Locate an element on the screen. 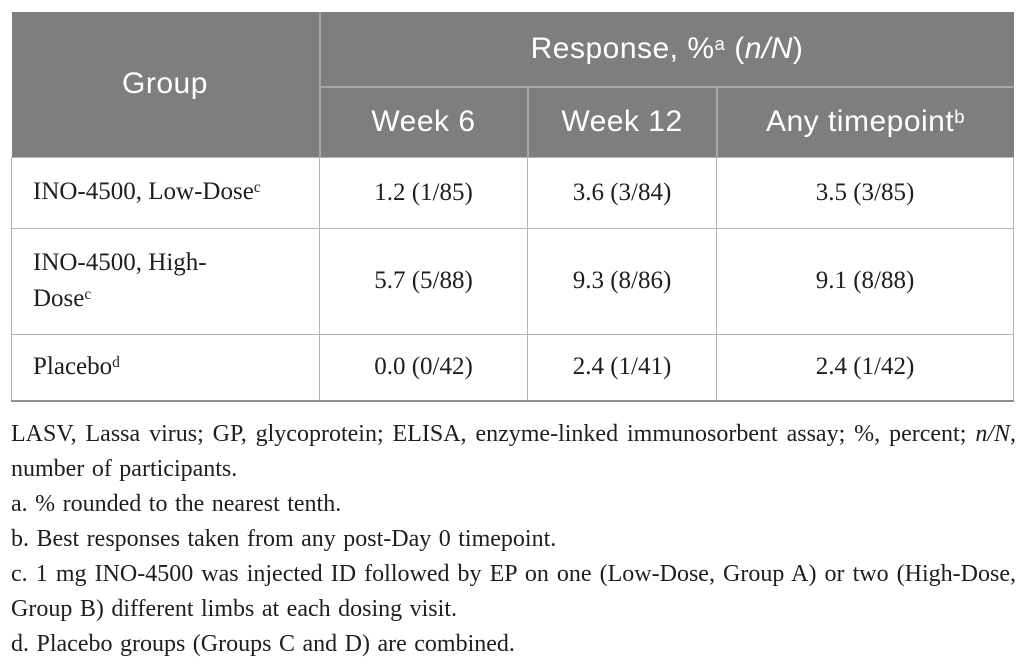 The height and width of the screenshot is (672, 1026). value-cell: 3.5 (3/85) is located at coordinates (865, 192).